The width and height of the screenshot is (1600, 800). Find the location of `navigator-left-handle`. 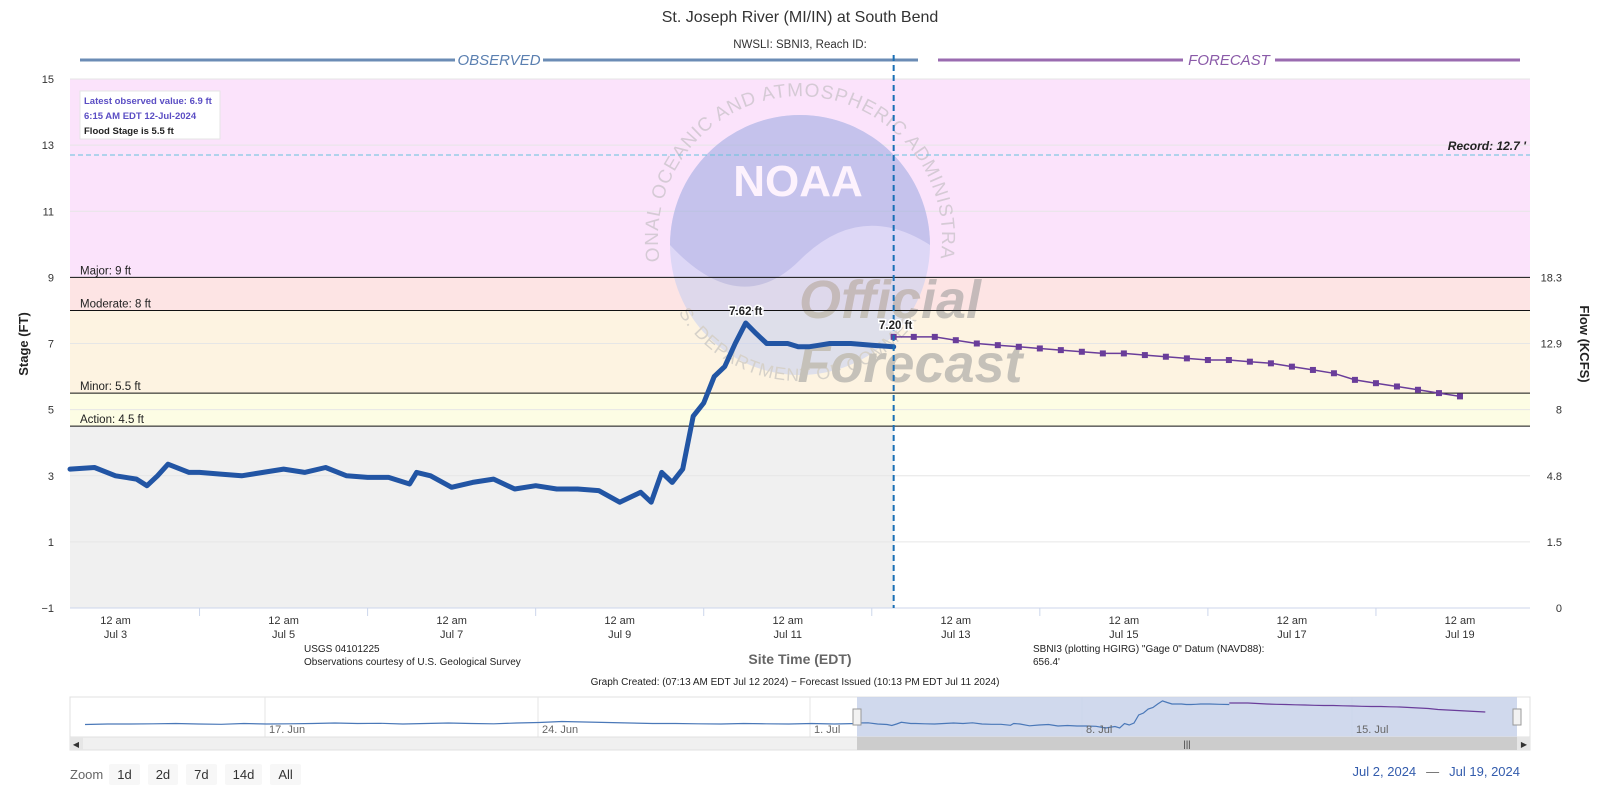

navigator-left-handle is located at coordinates (857, 717).